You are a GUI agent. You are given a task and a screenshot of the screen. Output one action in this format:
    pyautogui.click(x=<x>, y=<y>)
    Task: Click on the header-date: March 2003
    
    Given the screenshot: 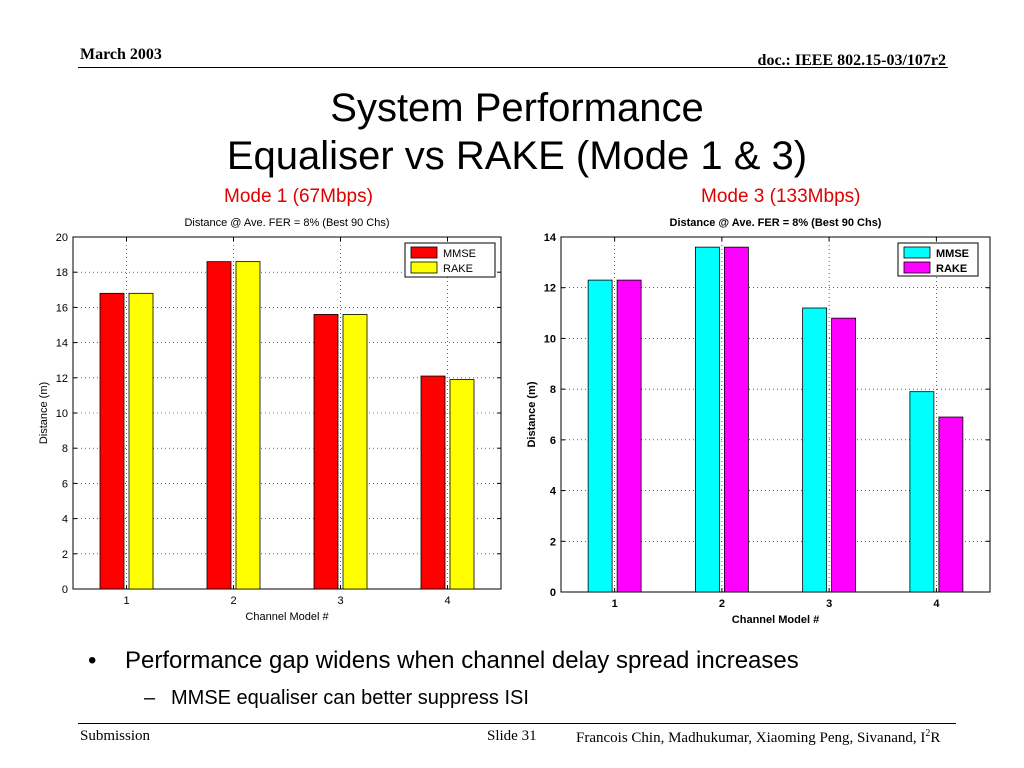 What is the action you would take?
    pyautogui.click(x=121, y=54)
    